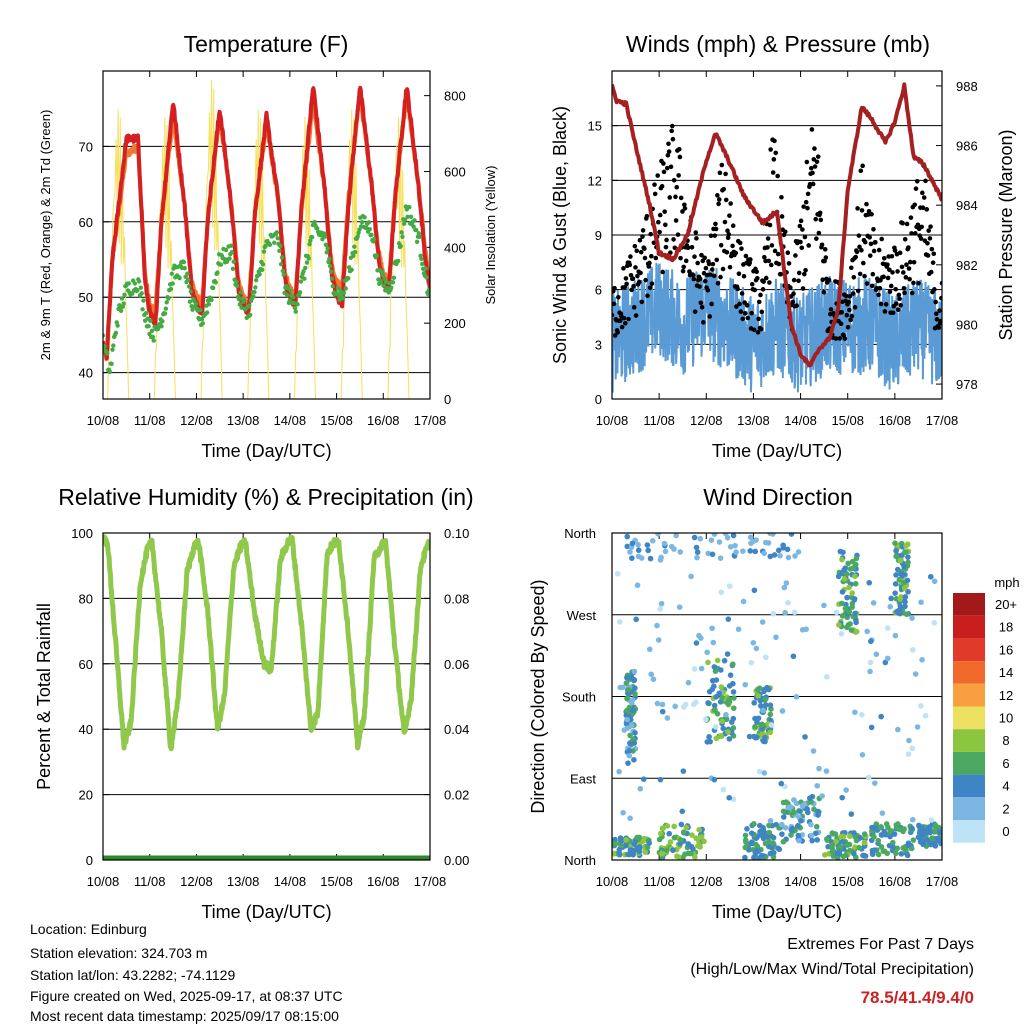 Image resolution: width=1024 pixels, height=1024 pixels. Describe the element at coordinates (456, 664) in the screenshot. I see `y2-tick-label: 0.06` at that location.